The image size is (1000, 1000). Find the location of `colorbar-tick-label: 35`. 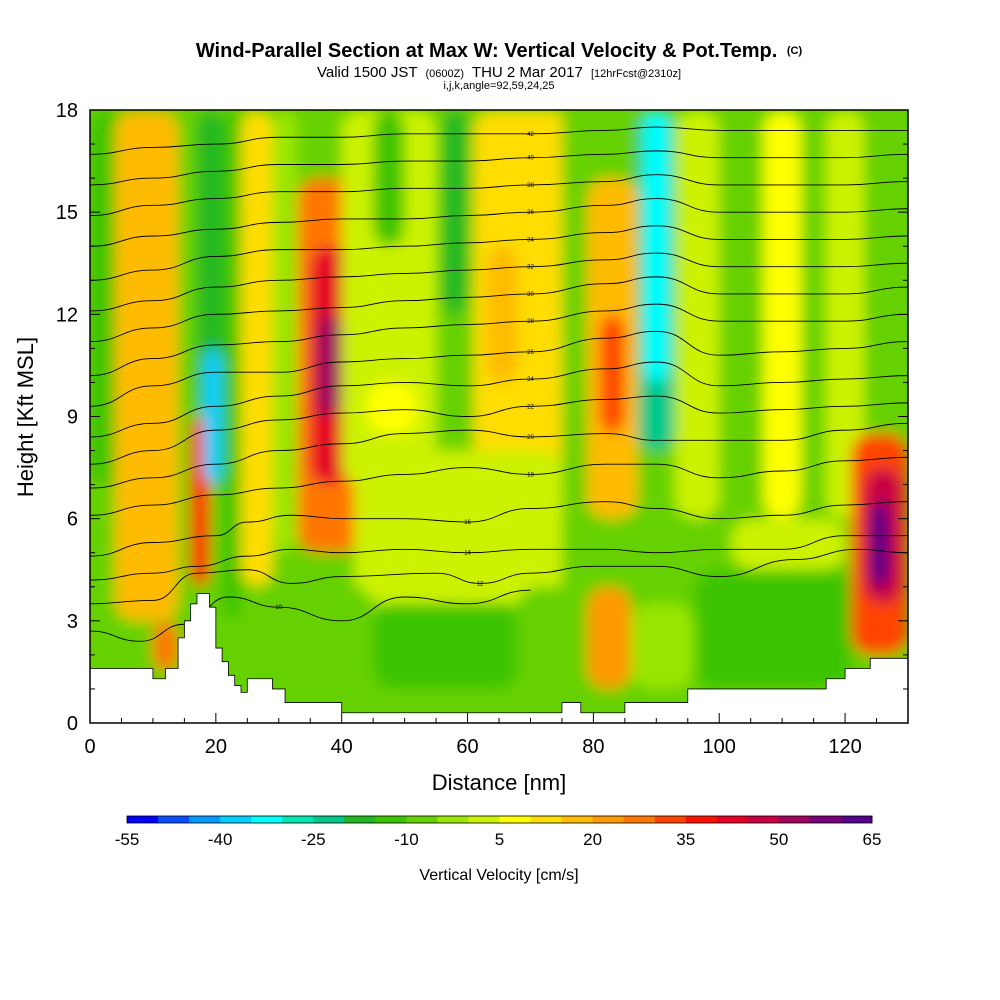

colorbar-tick-label: 35 is located at coordinates (685, 839).